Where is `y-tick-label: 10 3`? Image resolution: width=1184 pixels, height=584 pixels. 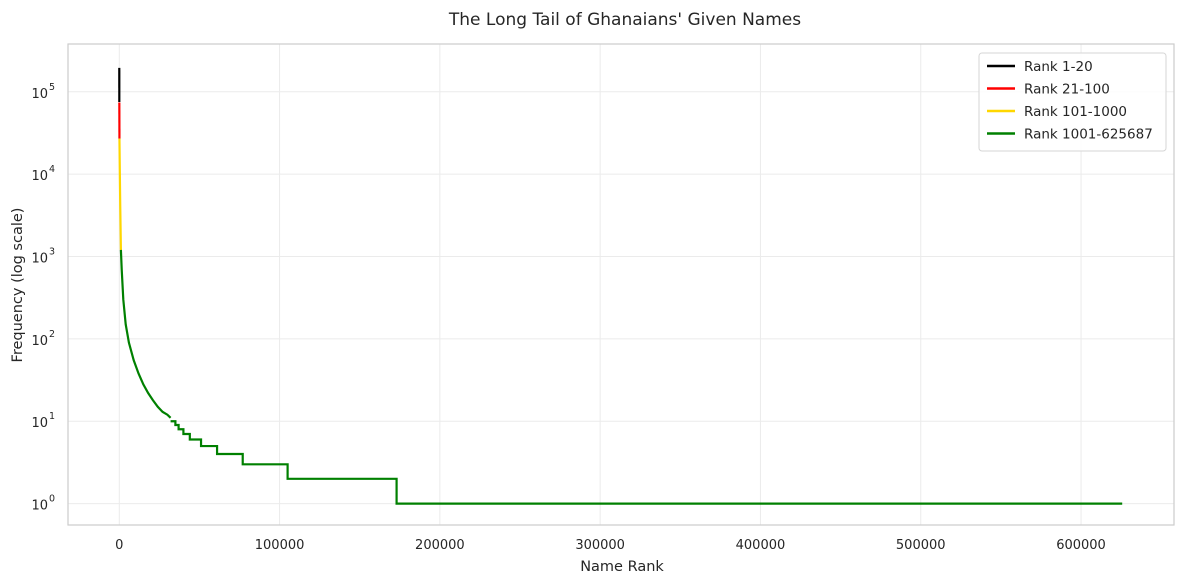 y-tick-label: 10 3 is located at coordinates (43, 256).